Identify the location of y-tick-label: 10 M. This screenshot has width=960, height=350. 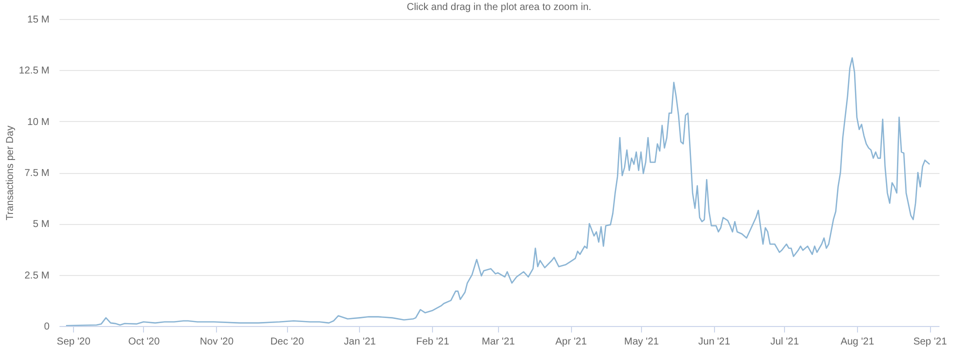
(38, 122).